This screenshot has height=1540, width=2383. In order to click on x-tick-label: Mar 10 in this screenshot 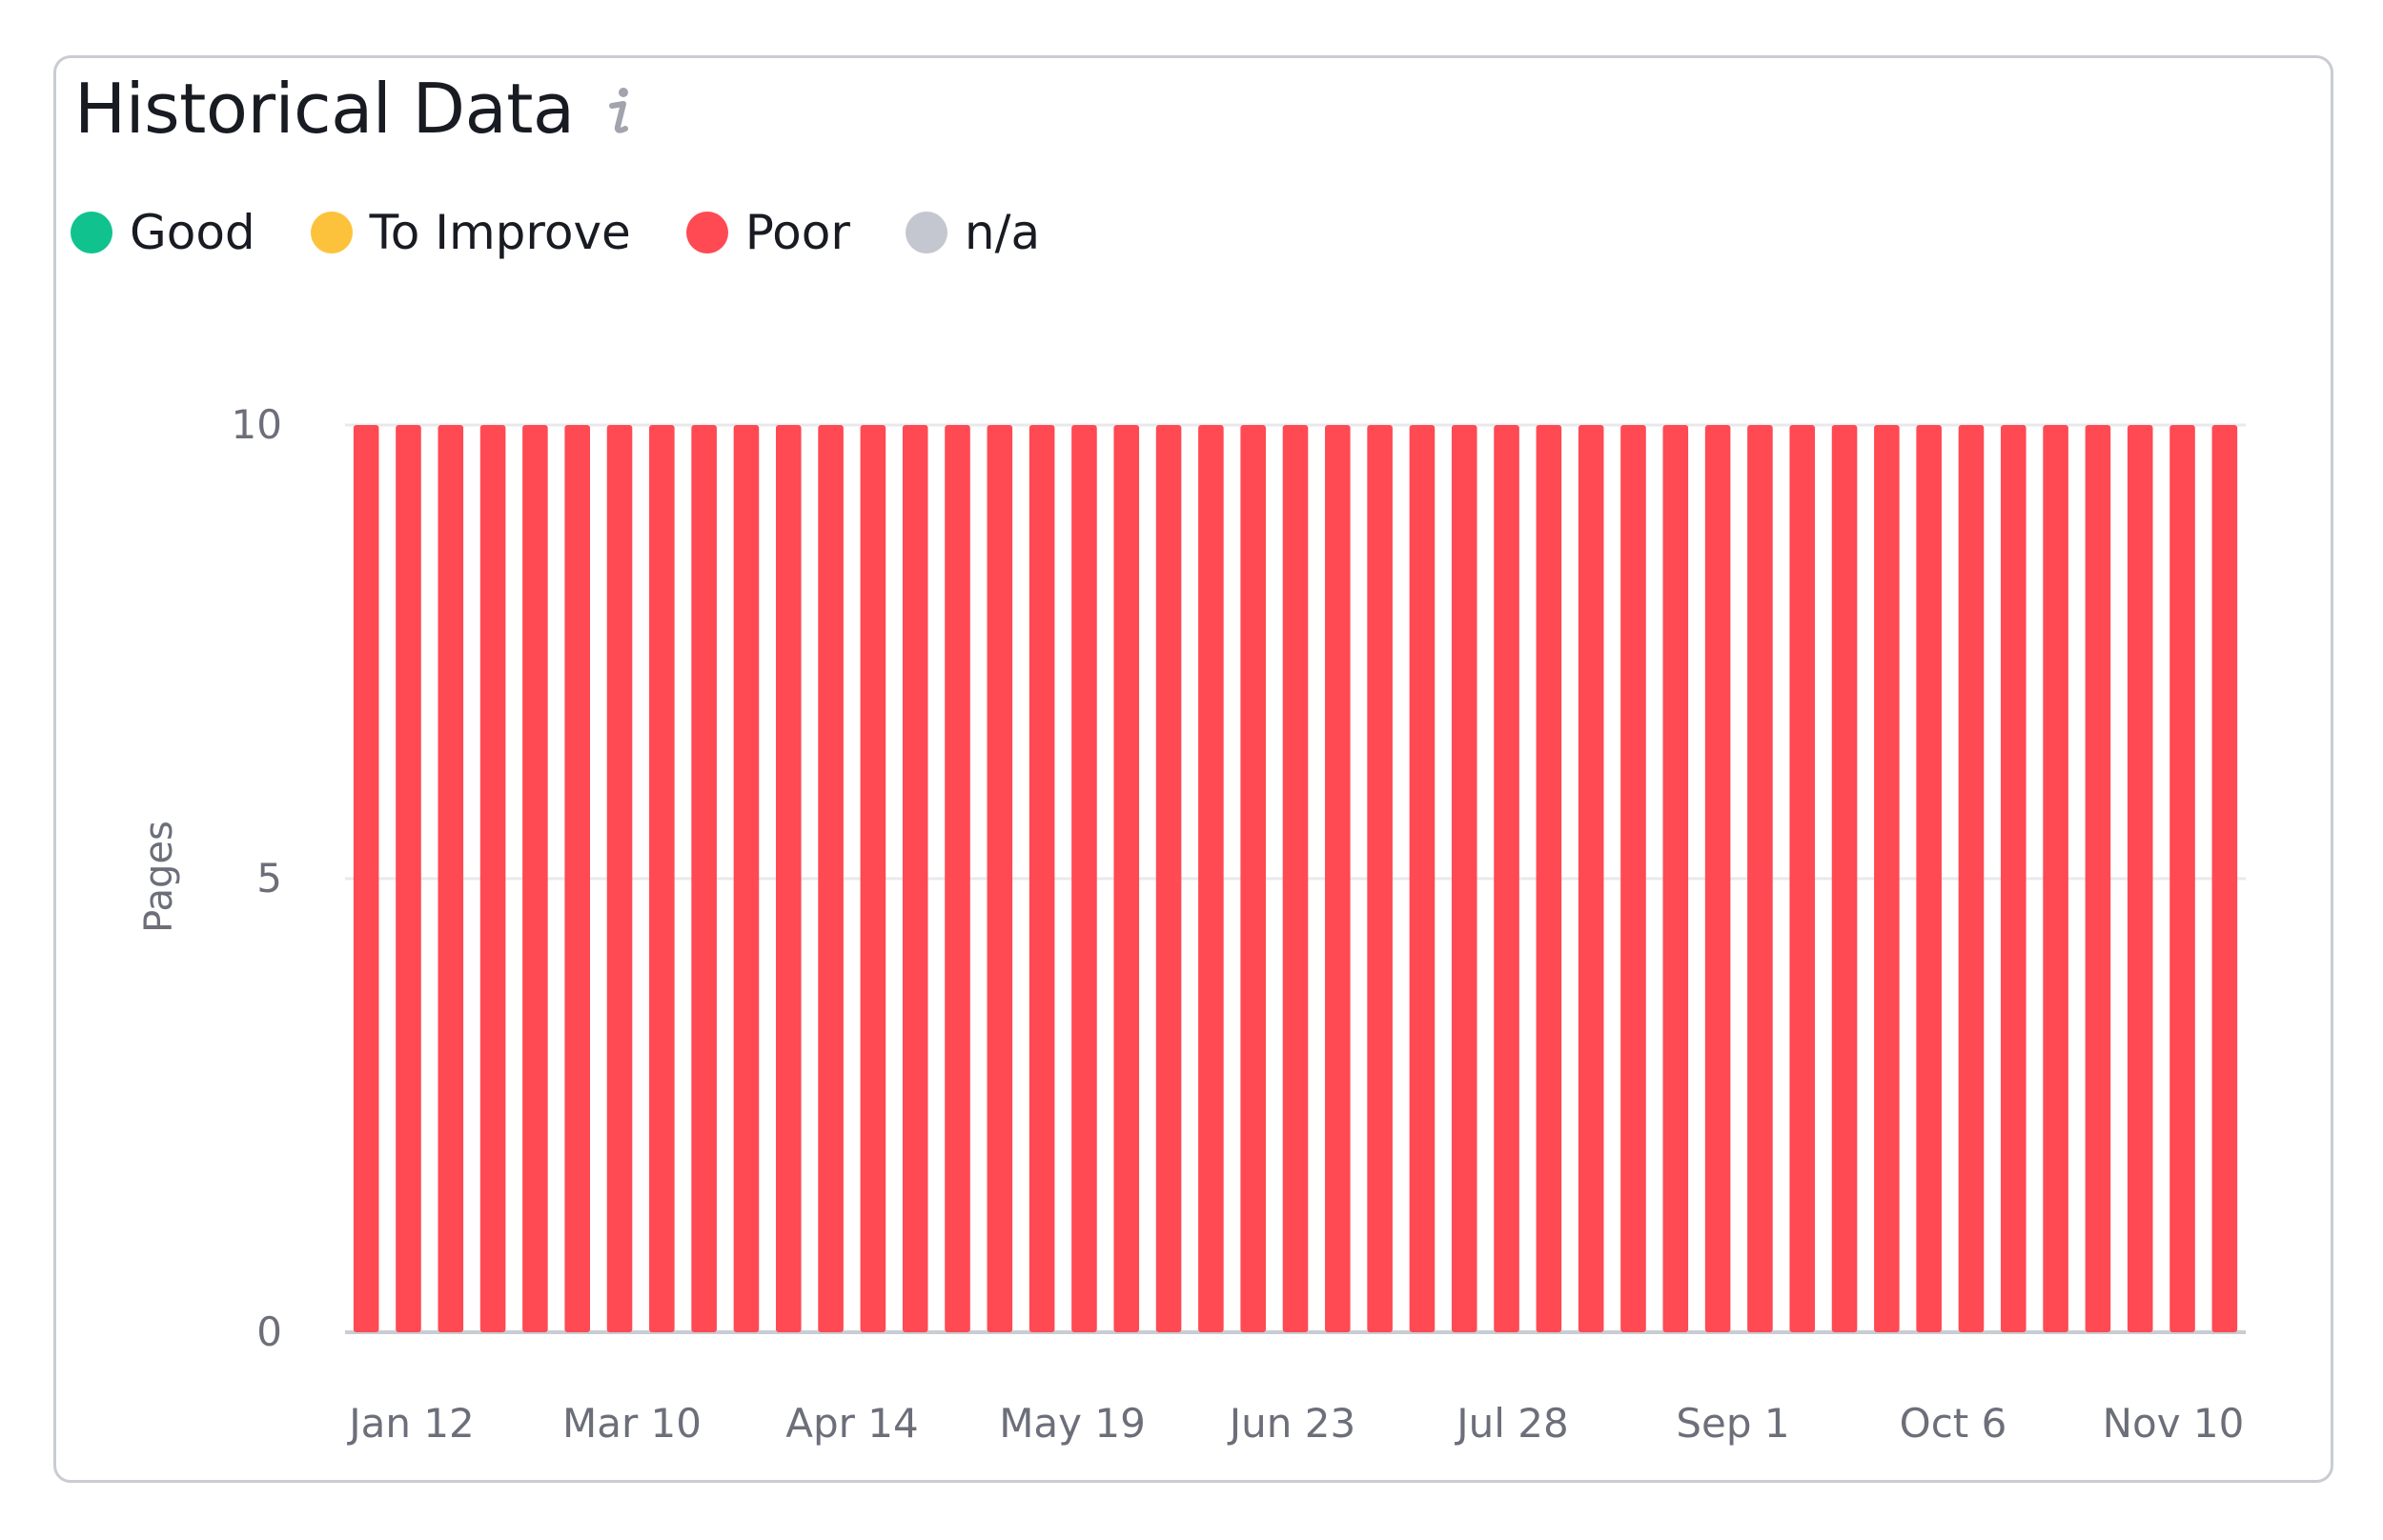, I will do `click(632, 1423)`.